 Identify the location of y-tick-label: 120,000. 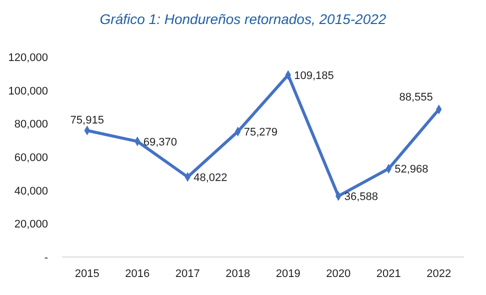
(28, 58).